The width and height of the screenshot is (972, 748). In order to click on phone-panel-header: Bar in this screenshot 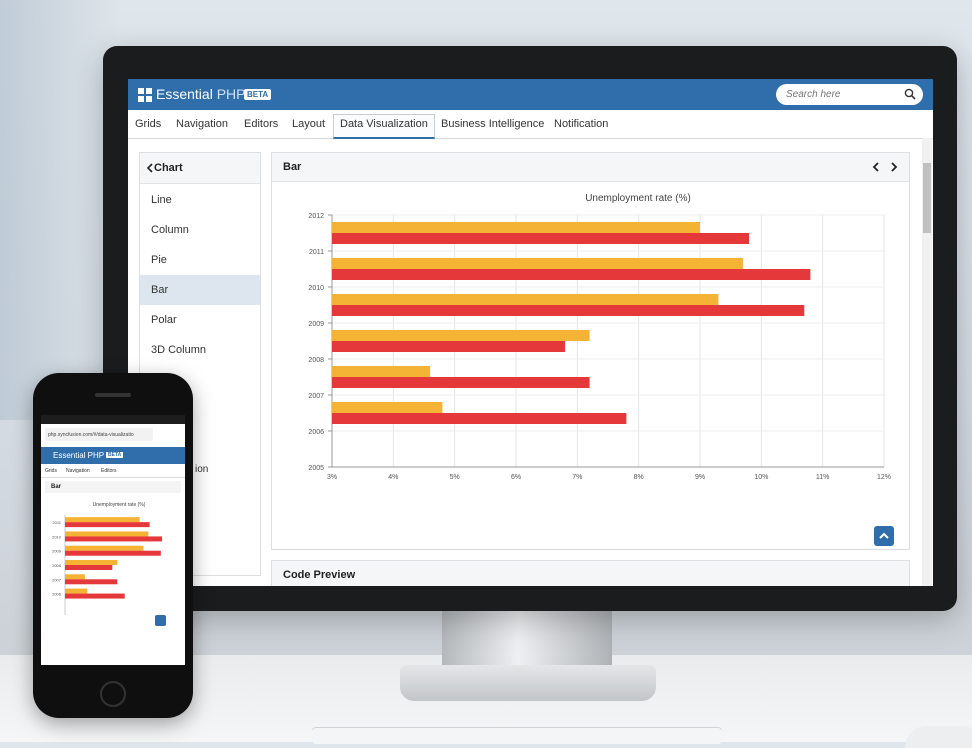, I will do `click(113, 487)`.